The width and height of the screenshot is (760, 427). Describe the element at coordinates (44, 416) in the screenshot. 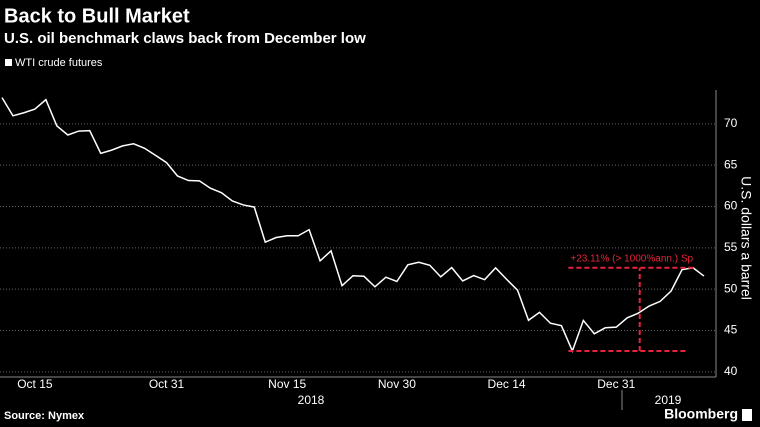

I see `source: Source: Nymex` at that location.